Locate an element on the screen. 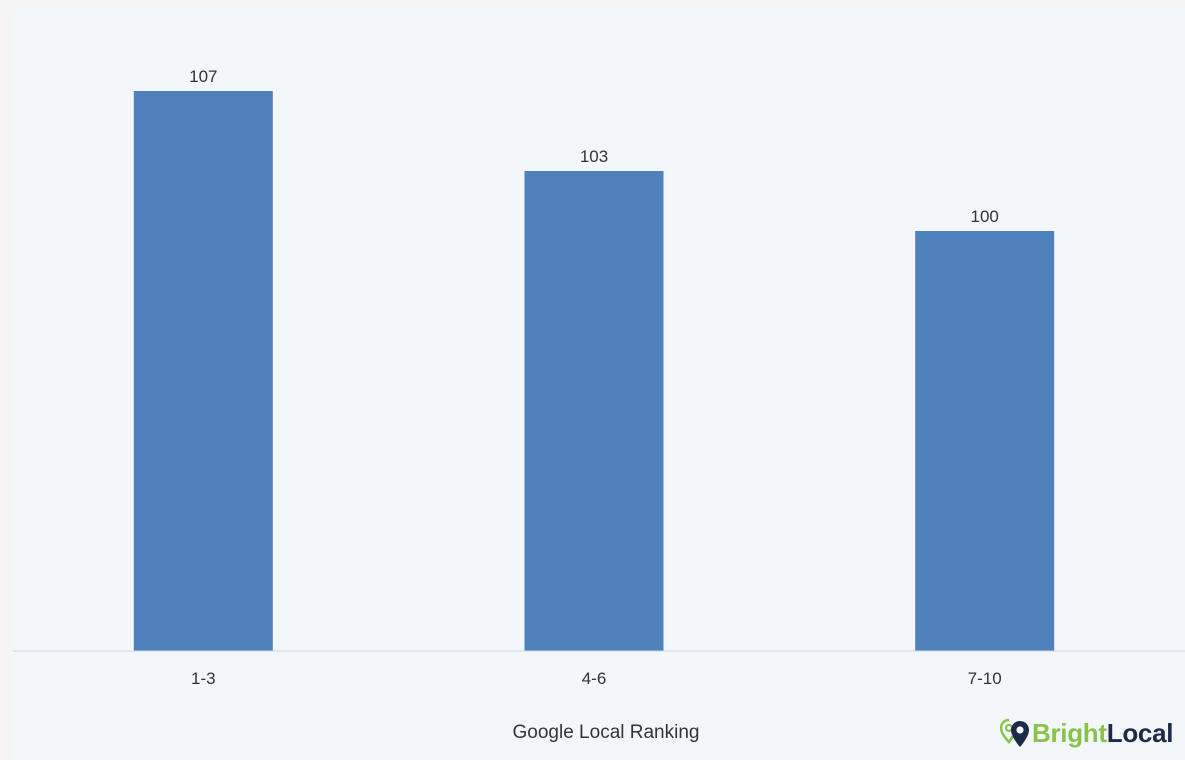 Image resolution: width=1185 pixels, height=760 pixels. data-label-1-3: 107 is located at coordinates (203, 76).